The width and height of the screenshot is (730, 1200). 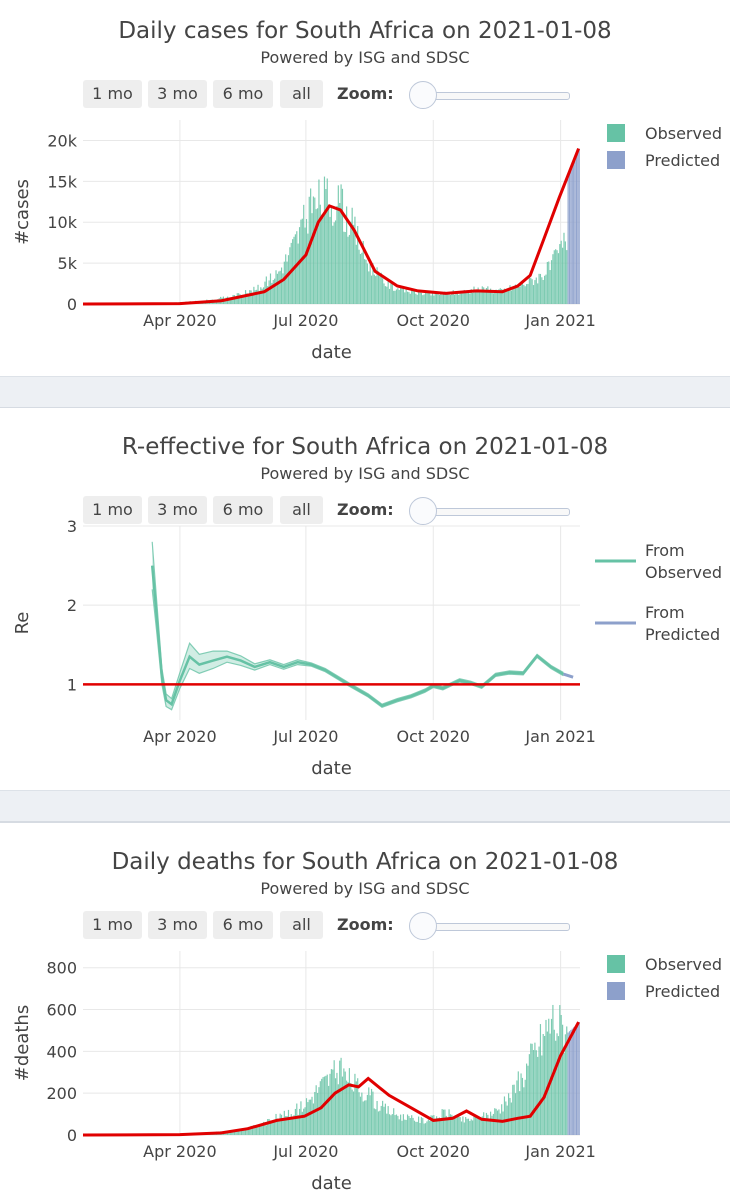 What do you see at coordinates (433, 320) in the screenshot?
I see `x-tick-label: Oct 2020` at bounding box center [433, 320].